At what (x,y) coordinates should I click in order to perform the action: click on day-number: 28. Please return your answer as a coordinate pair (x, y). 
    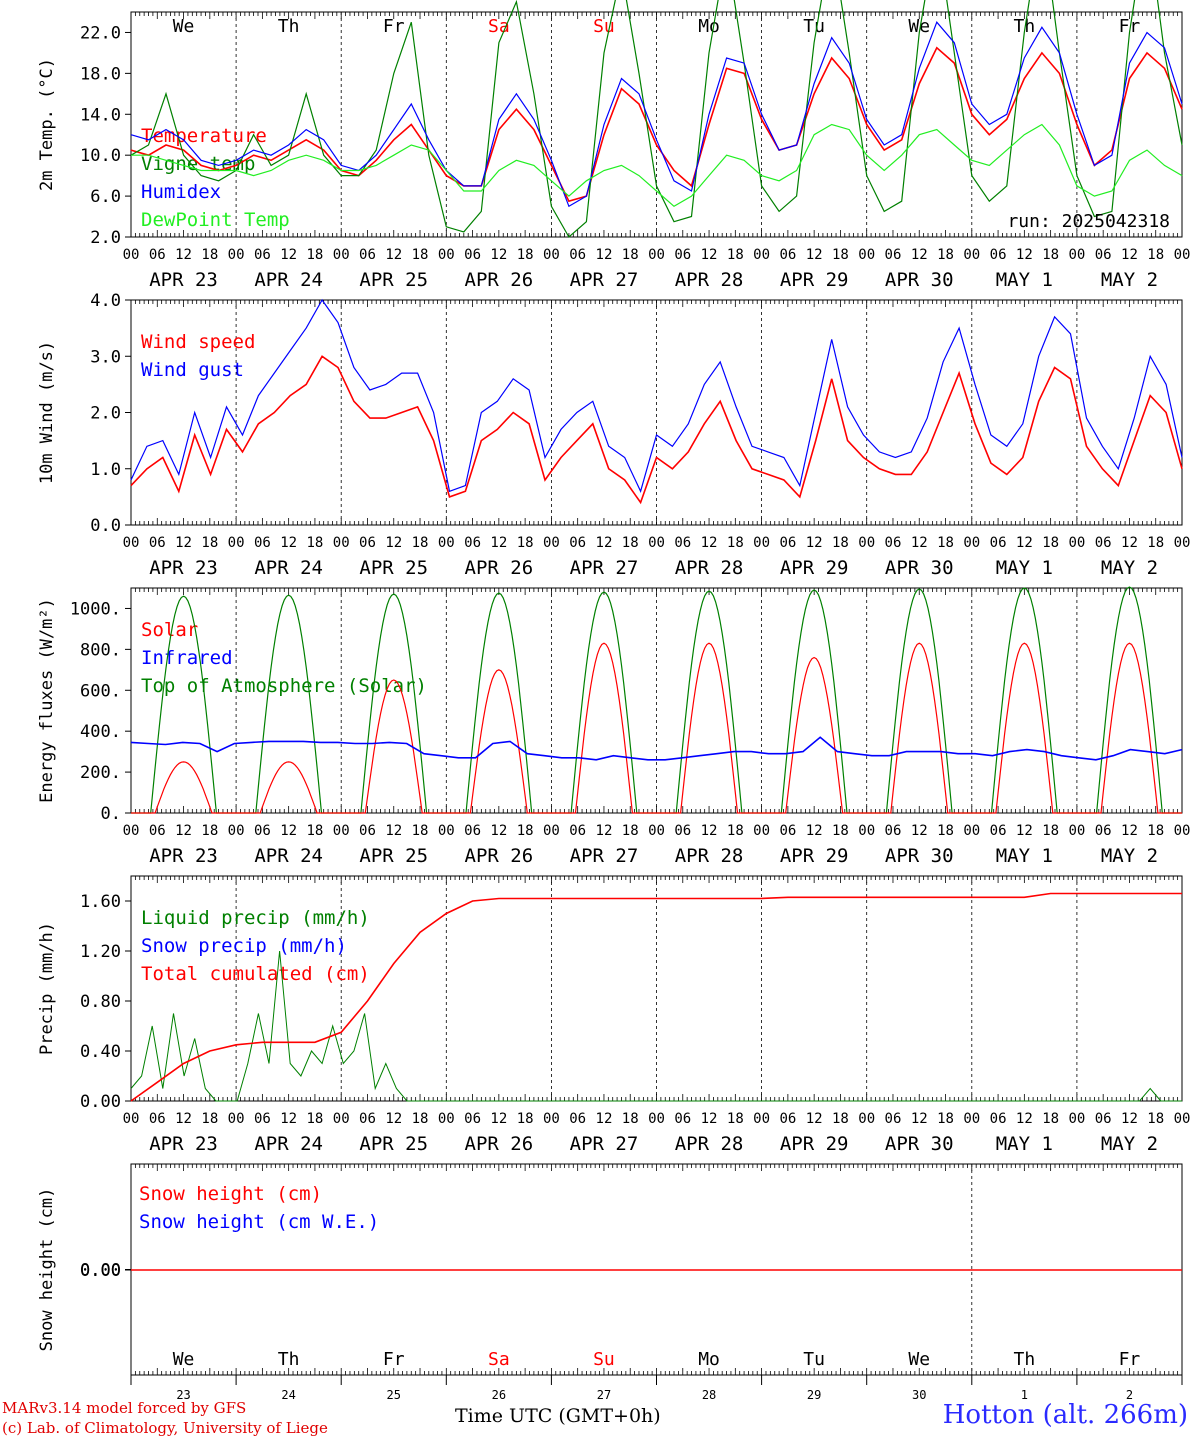
    Looking at the image, I should click on (709, 1395).